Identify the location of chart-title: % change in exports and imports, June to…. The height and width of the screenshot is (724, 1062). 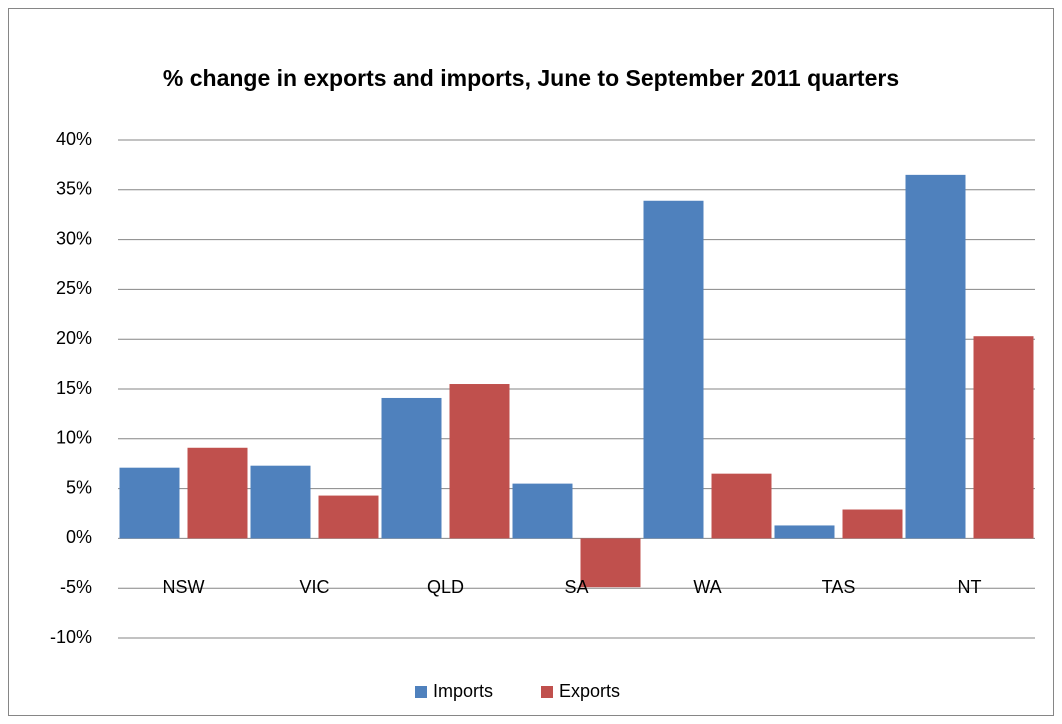
(531, 78).